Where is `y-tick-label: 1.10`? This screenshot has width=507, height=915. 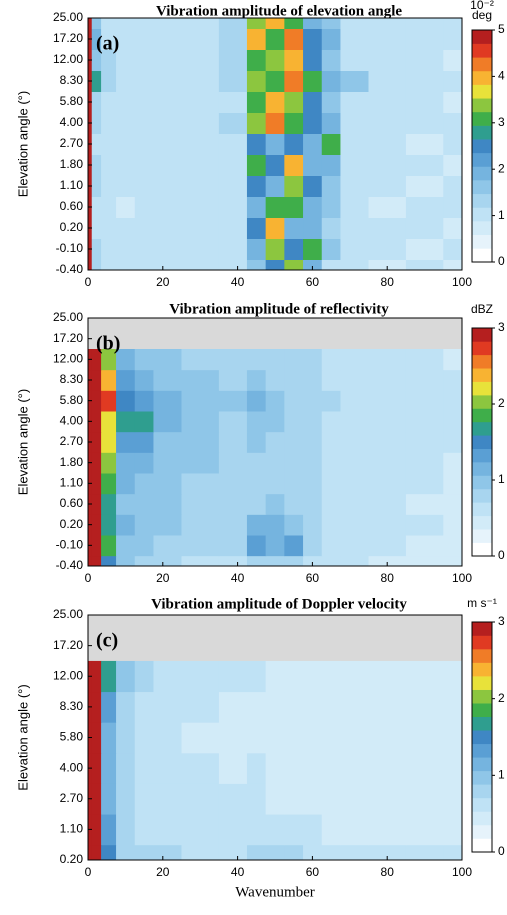
y-tick-label: 1.10 is located at coordinates (72, 185).